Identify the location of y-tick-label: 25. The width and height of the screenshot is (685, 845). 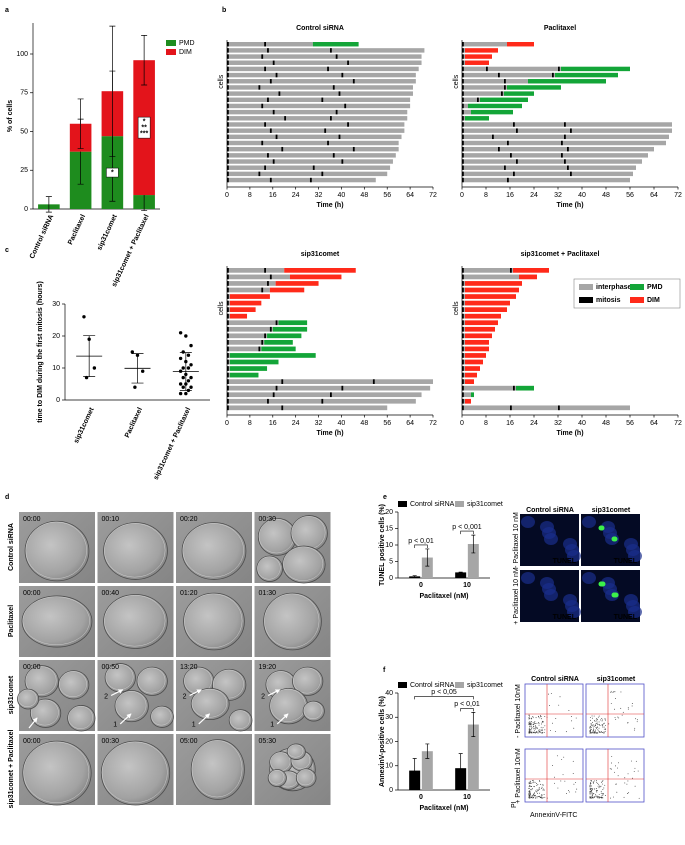
(24, 170).